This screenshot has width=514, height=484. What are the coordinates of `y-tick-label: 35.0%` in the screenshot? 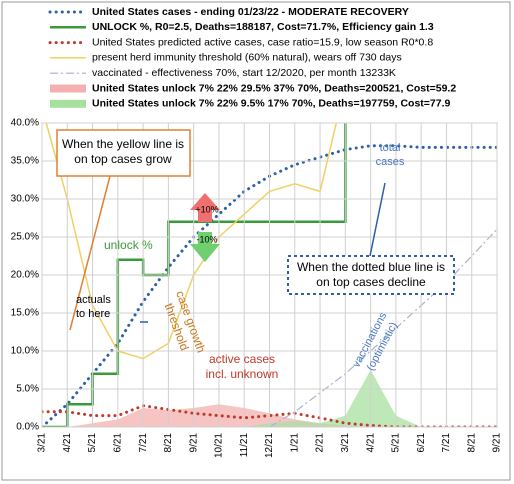 It's located at (25, 161).